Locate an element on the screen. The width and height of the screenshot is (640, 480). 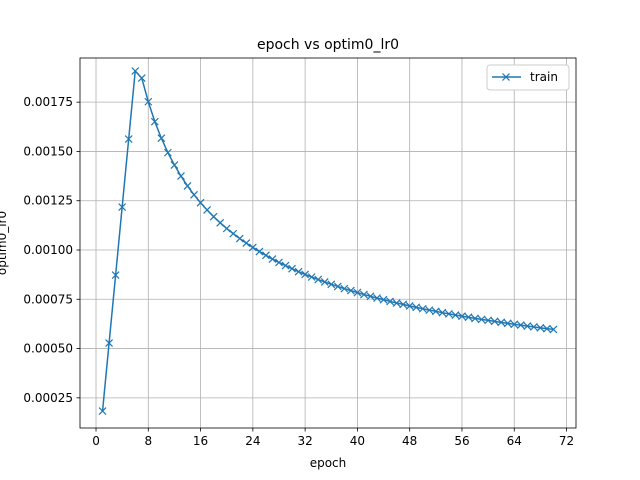
y-tick-label: 0.00050 is located at coordinates (48, 349).